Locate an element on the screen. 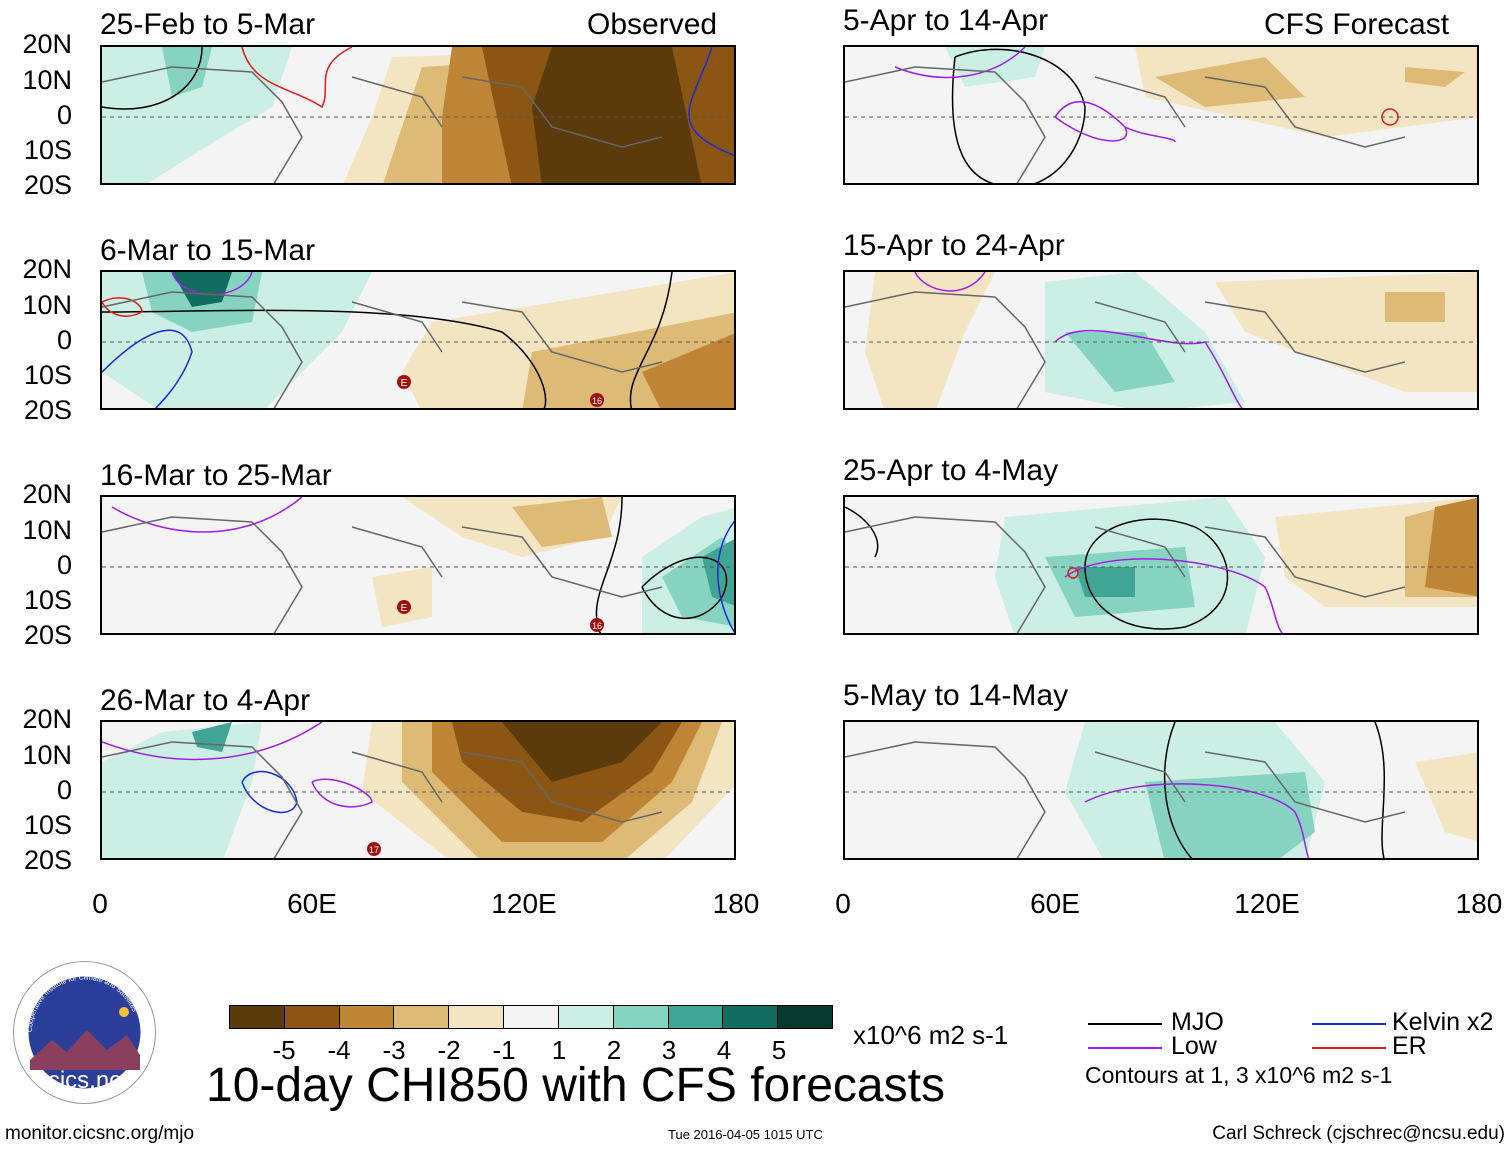 This screenshot has width=1510, height=1149. map-panel-obs-4: 17 is located at coordinates (418, 790).